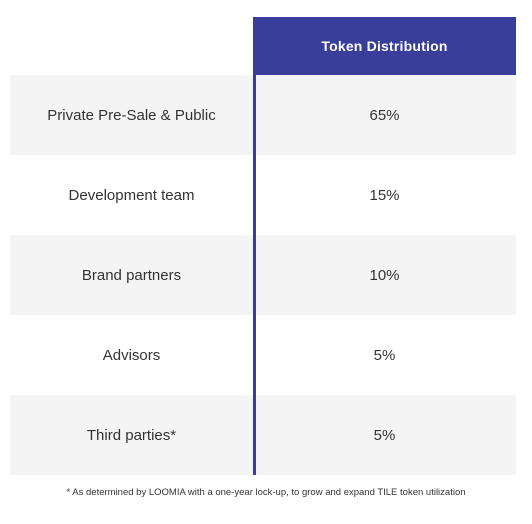 The height and width of the screenshot is (524, 532). I want to click on row-value: 15%, so click(384, 195).